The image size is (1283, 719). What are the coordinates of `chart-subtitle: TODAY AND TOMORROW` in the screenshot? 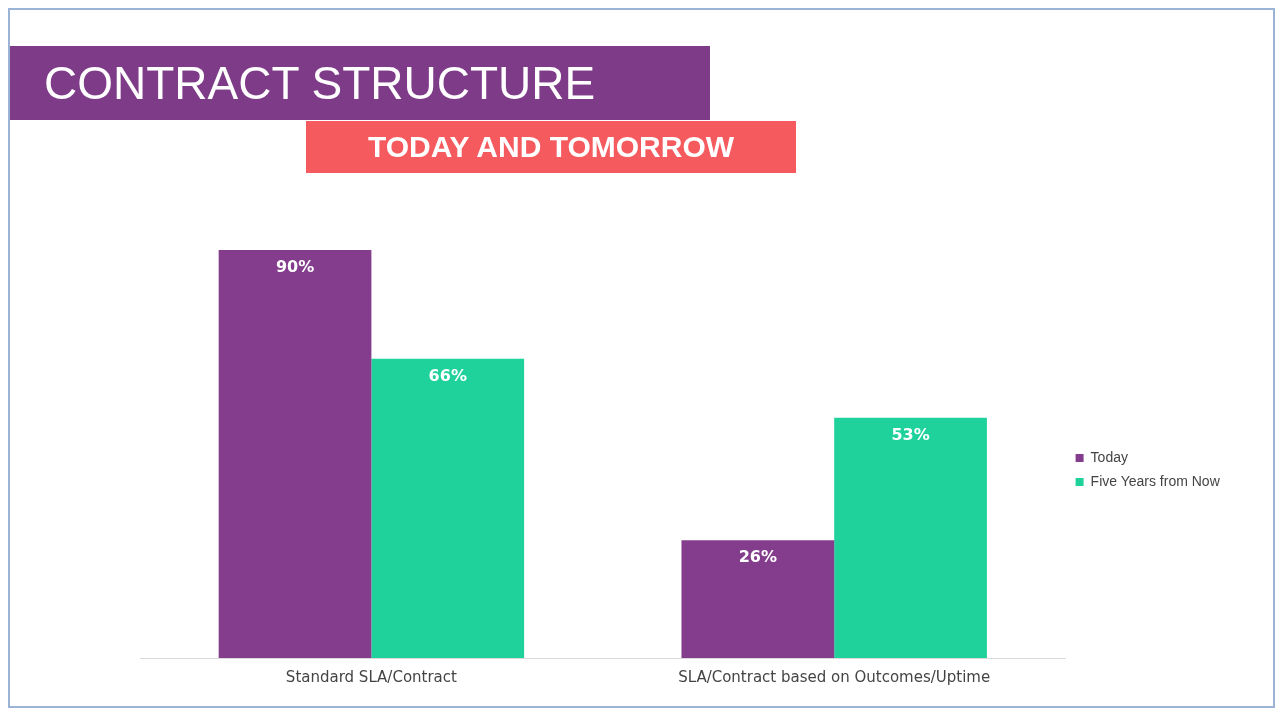 It's located at (551, 147).